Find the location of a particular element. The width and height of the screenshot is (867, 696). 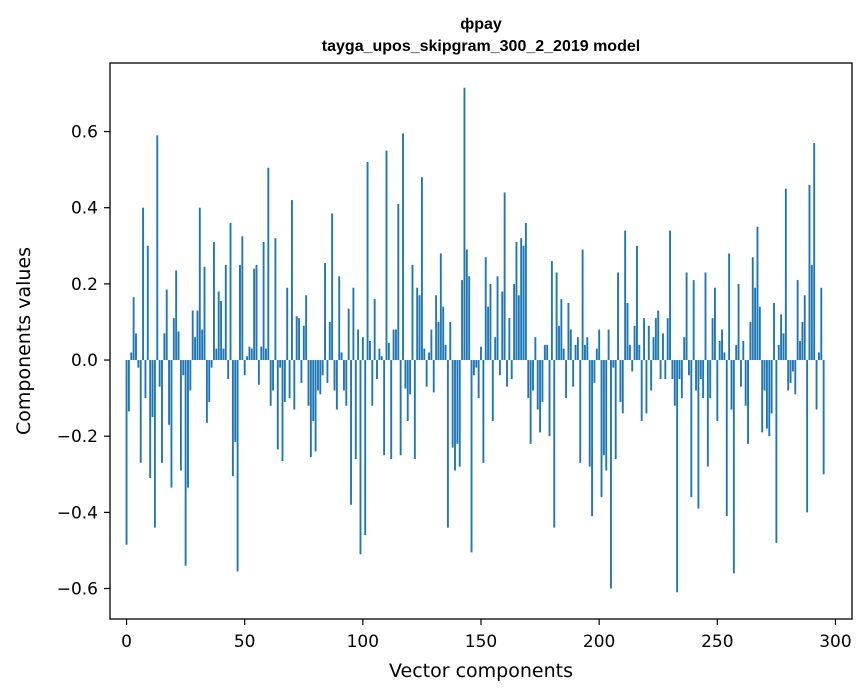

x-tick-label: 50 is located at coordinates (245, 642).